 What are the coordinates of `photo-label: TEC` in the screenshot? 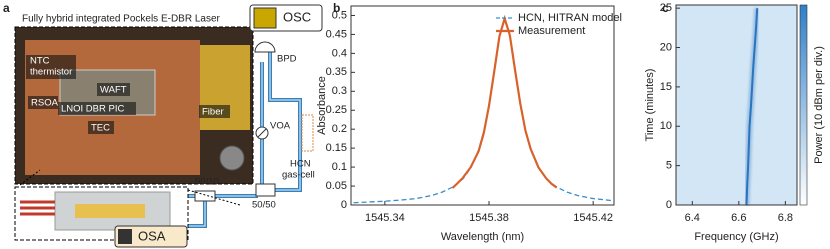 It's located at (100, 128).